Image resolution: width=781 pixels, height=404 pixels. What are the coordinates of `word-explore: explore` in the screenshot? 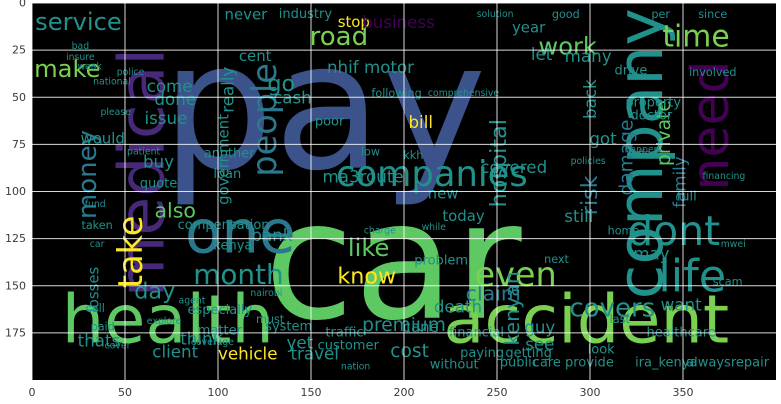 It's located at (164, 321).